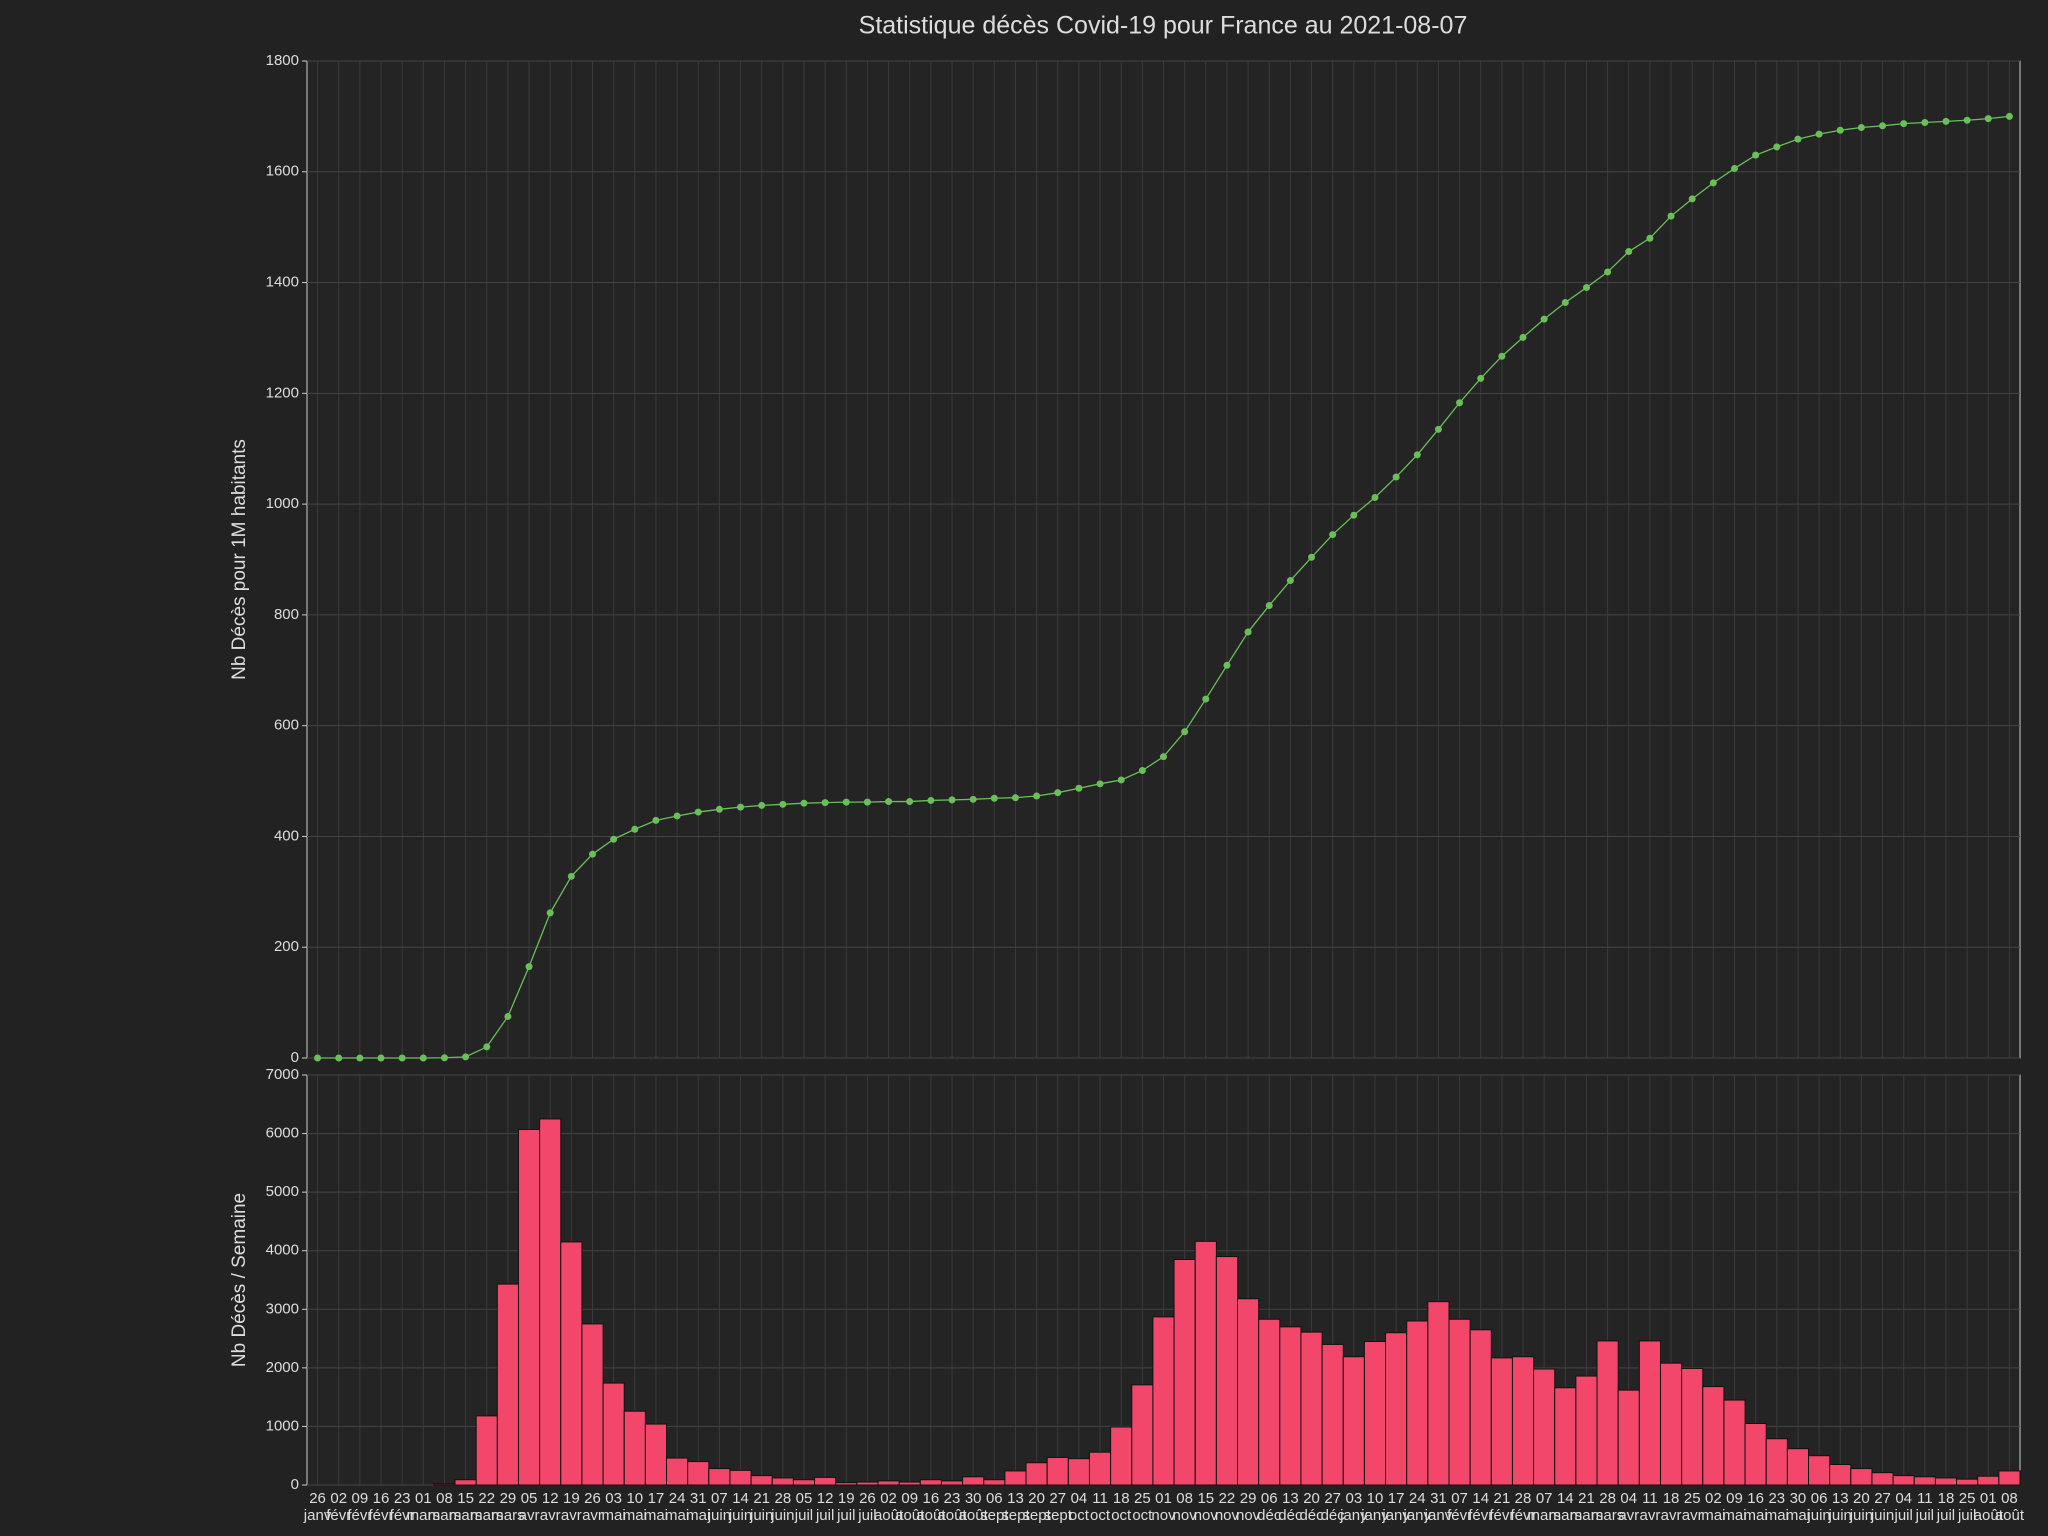  What do you see at coordinates (1967, 1498) in the screenshot?
I see `x-tick-label: 25` at bounding box center [1967, 1498].